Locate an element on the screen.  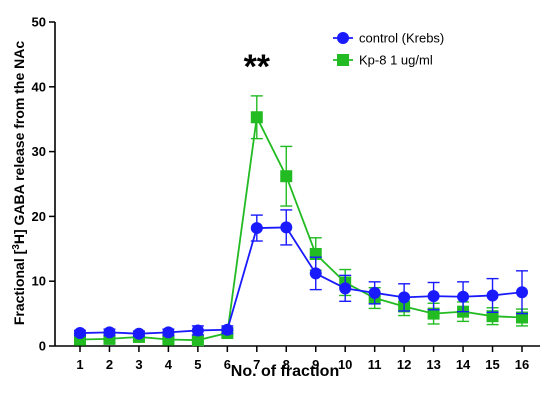
x-axis-title: No. of fraction is located at coordinates (285, 371).